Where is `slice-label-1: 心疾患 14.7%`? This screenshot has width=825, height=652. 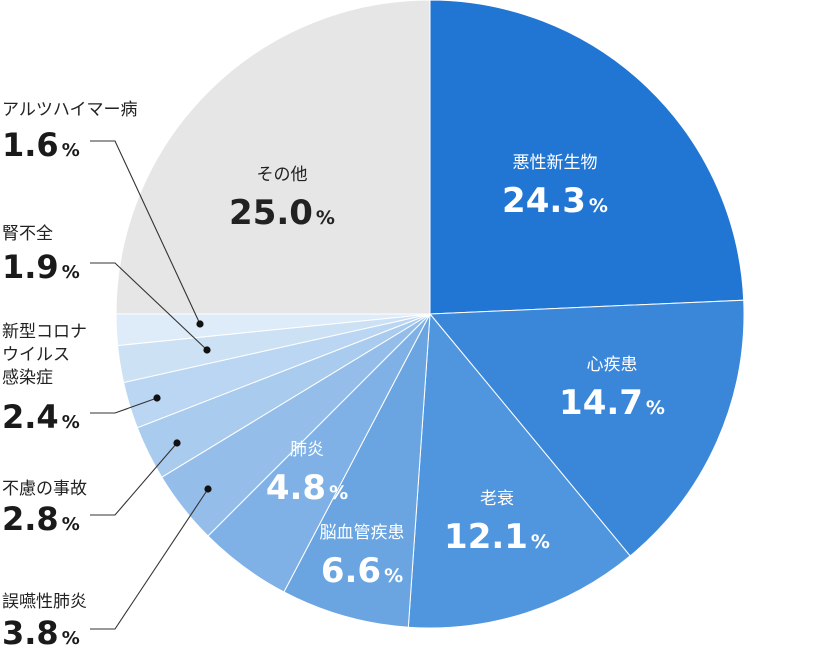
slice-label-1: 心疾患 14.7% is located at coordinates (612, 389).